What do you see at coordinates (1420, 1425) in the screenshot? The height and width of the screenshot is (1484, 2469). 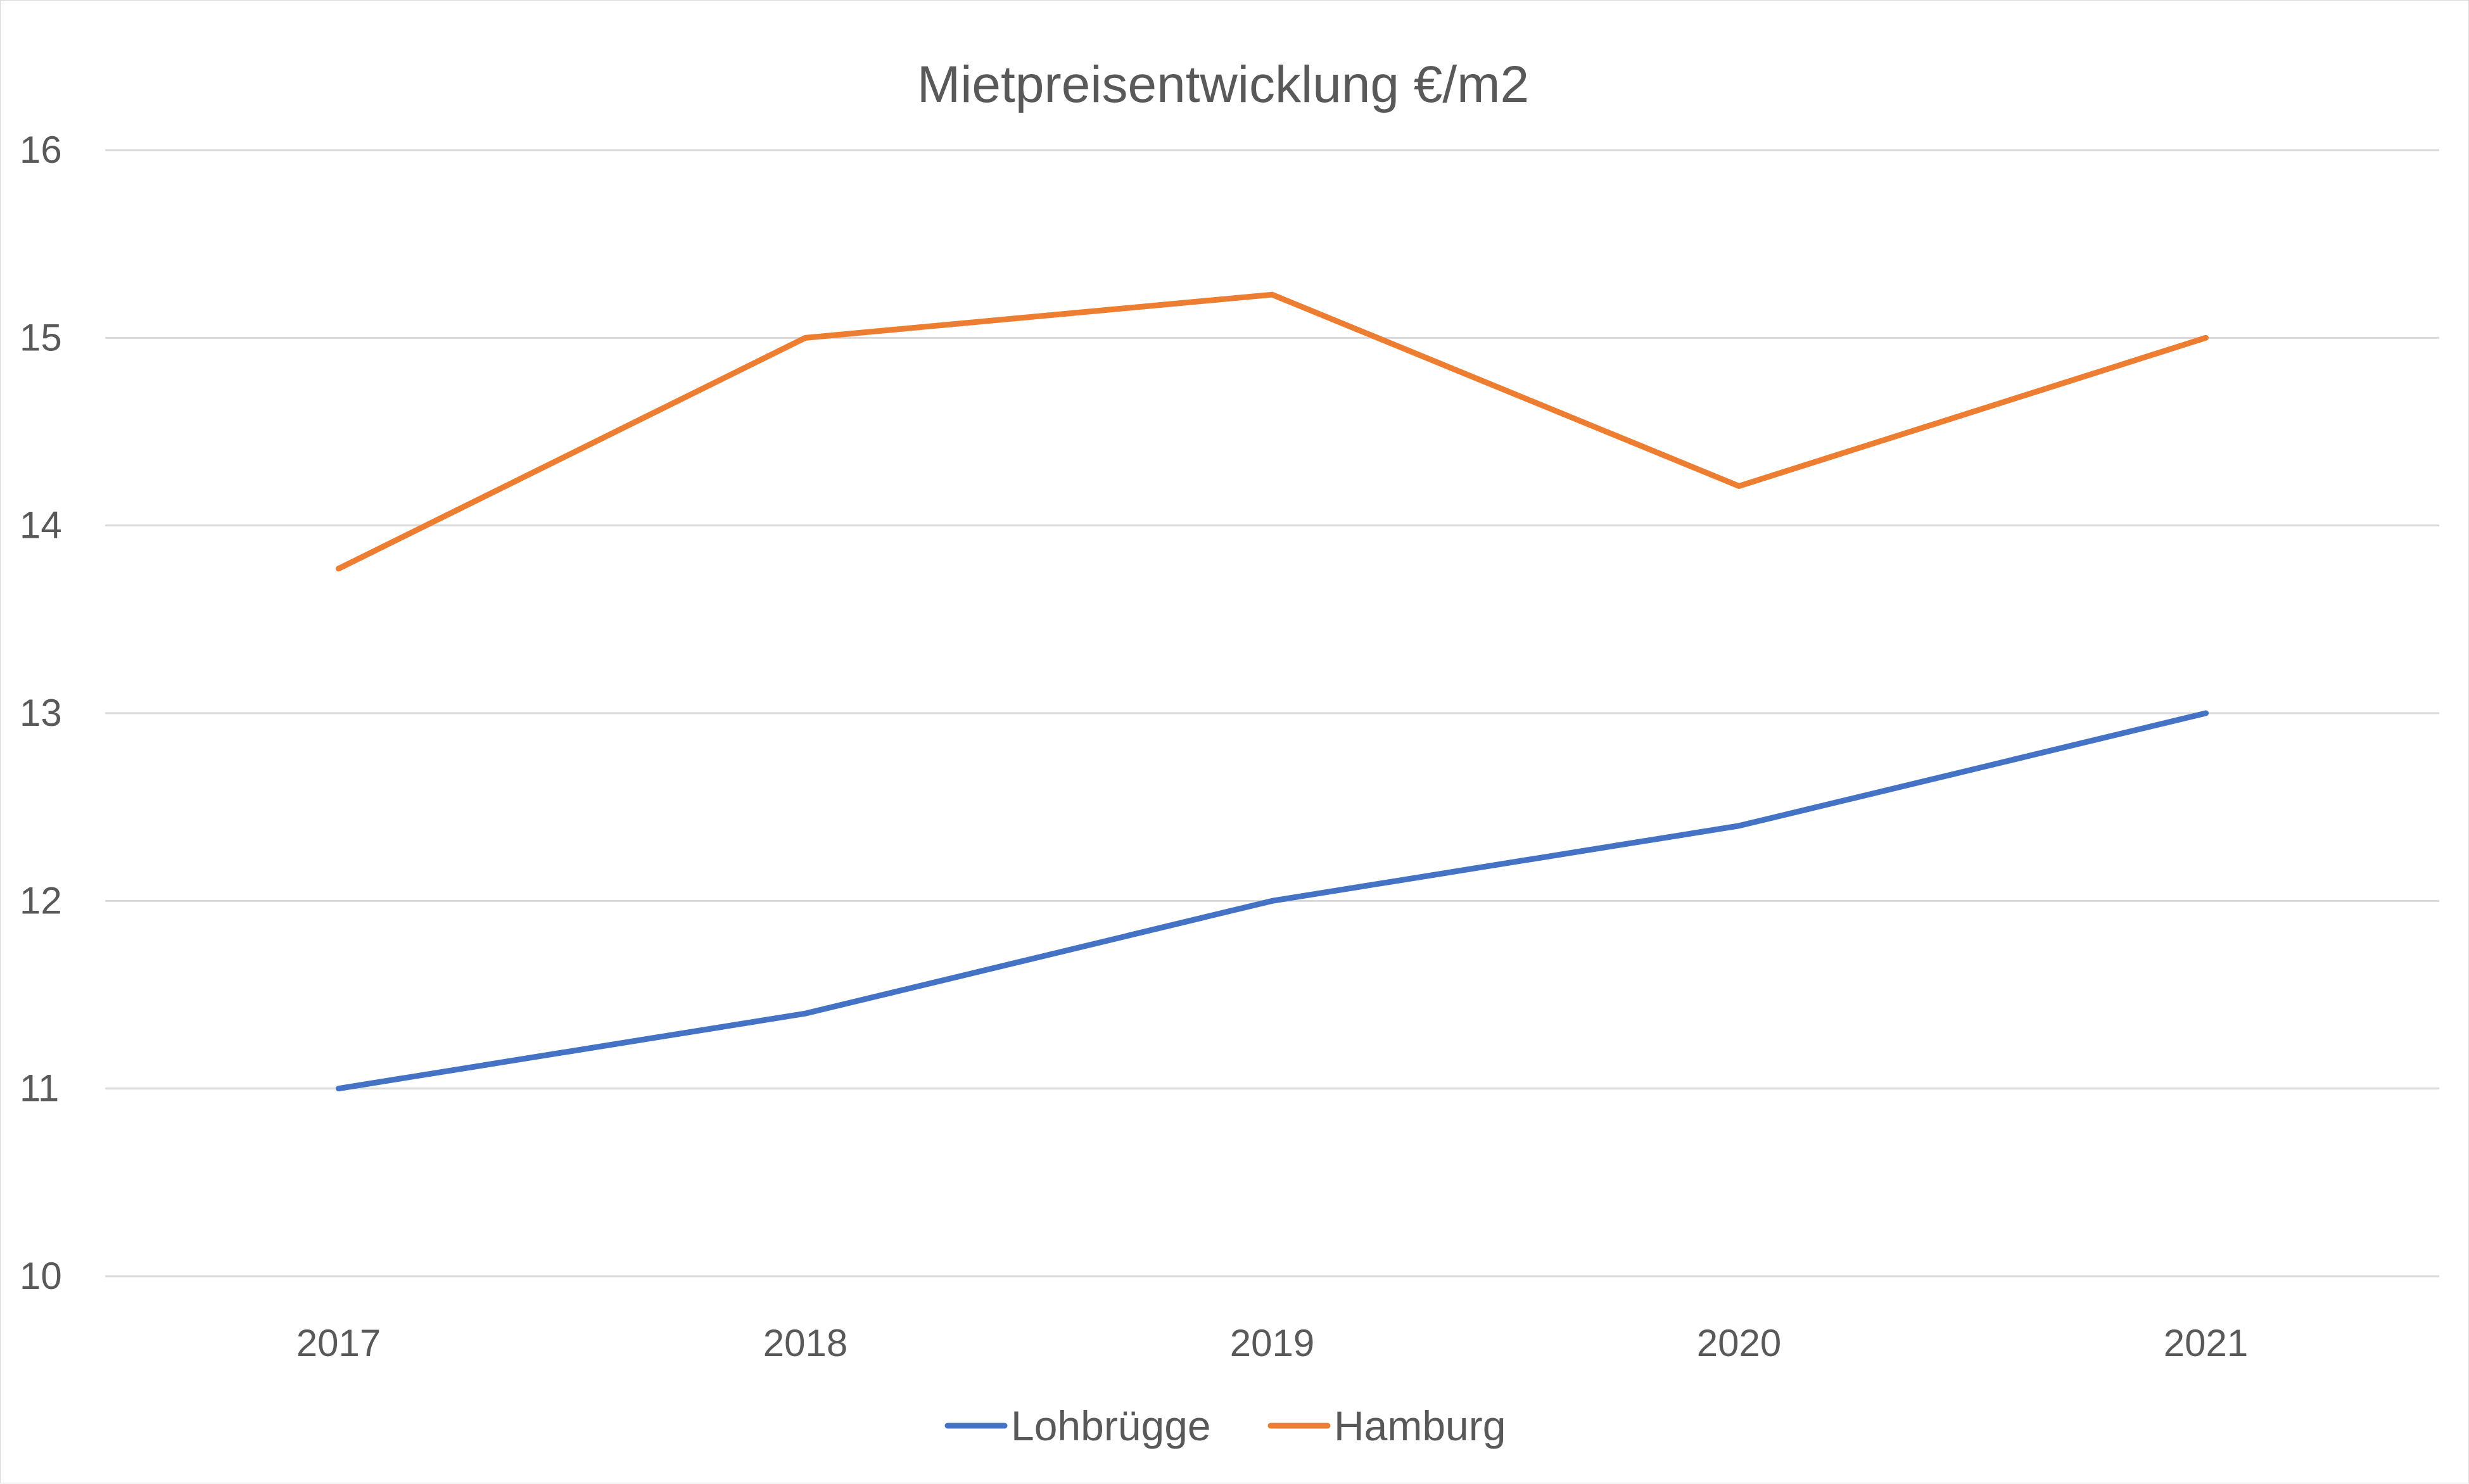 I see `legend-label: Hamburg` at bounding box center [1420, 1425].